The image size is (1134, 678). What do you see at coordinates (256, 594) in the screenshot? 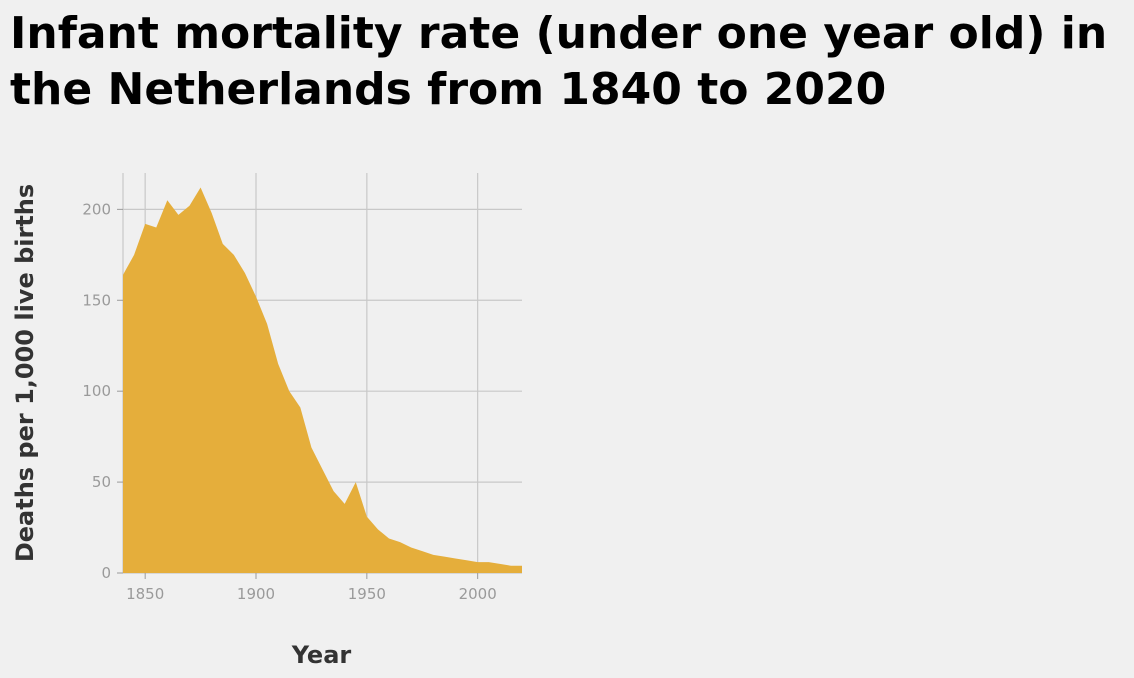
I see `x-tick-label-1900: 1900` at bounding box center [256, 594].